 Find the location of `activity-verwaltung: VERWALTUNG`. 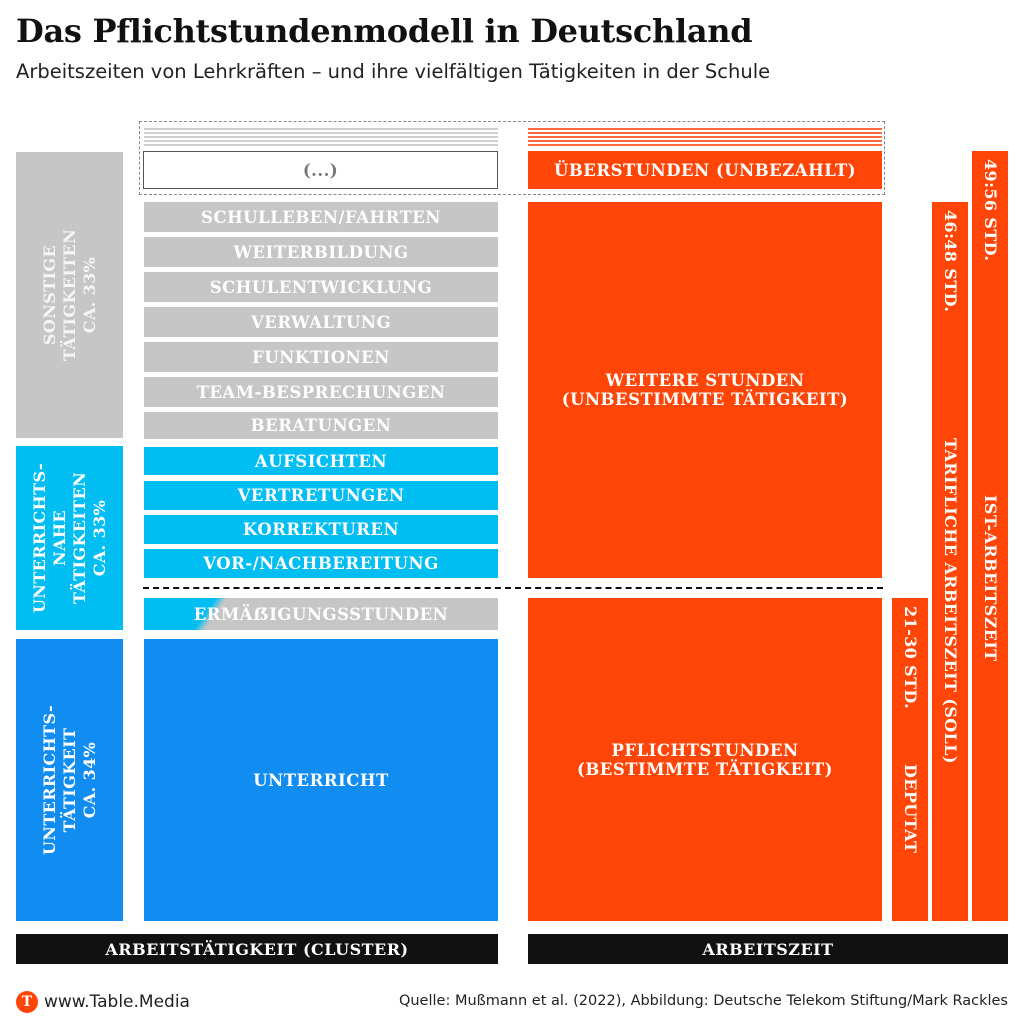

activity-verwaltung: VERWALTUNG is located at coordinates (321, 322).